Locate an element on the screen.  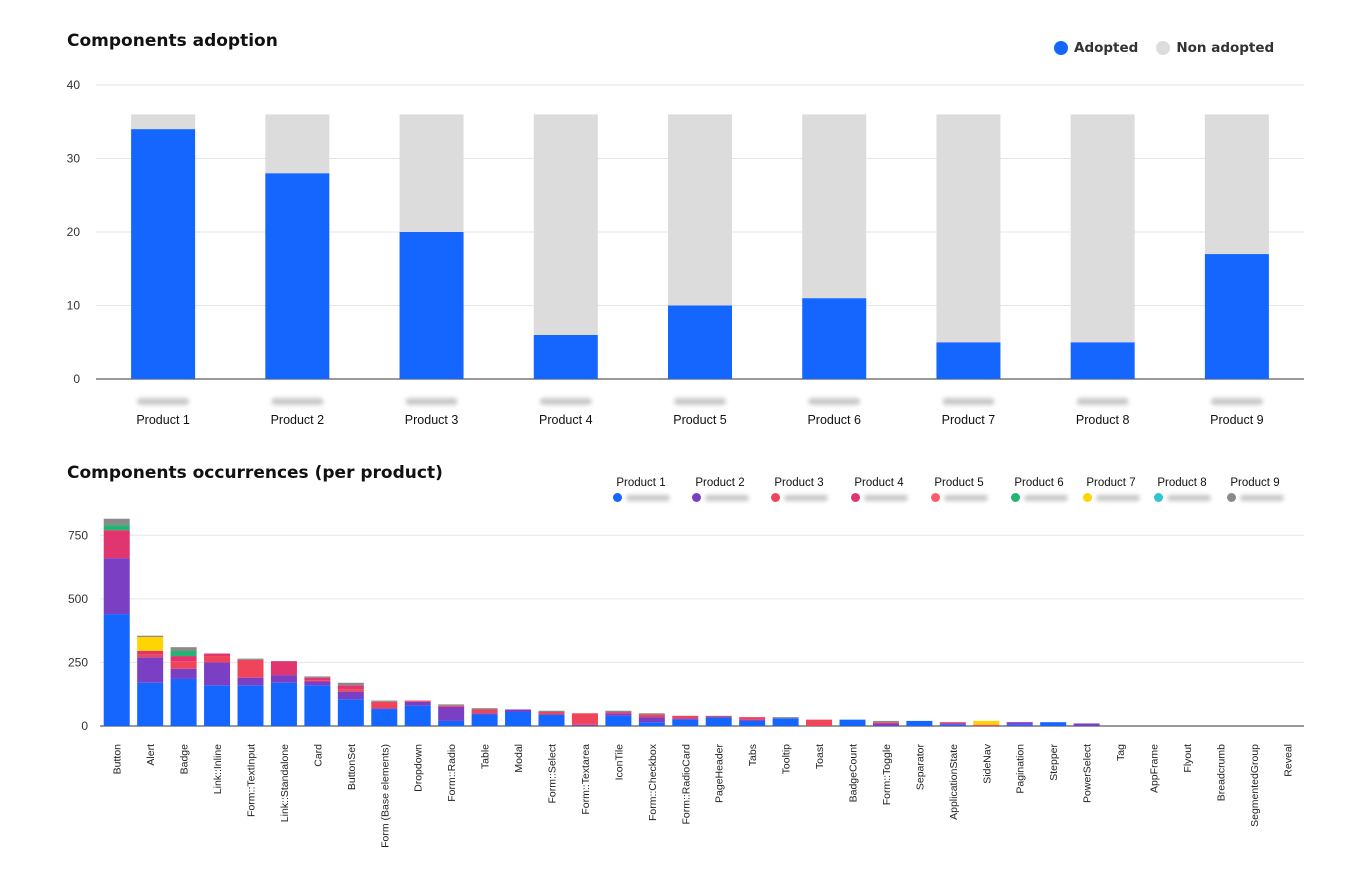
x-tick-label: IconTile is located at coordinates (619, 762).